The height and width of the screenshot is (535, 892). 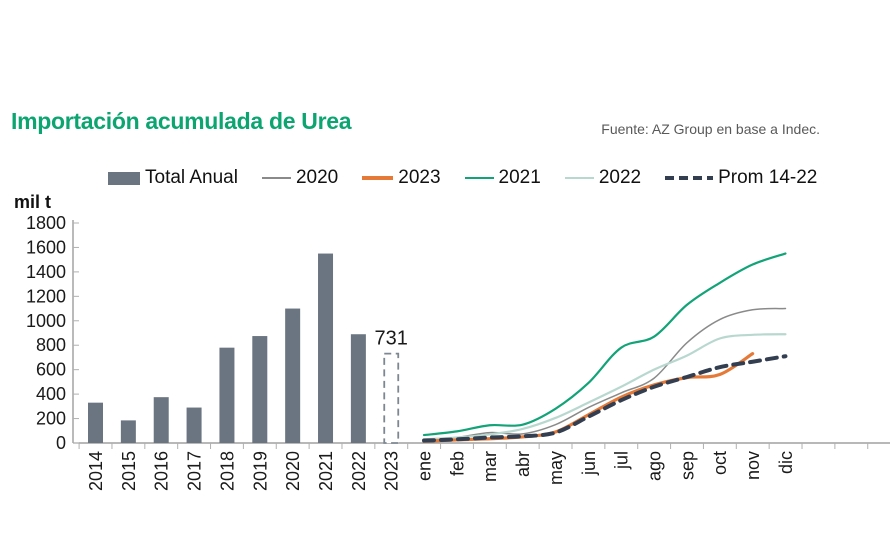 I want to click on x-month-label: jul, so click(x=622, y=460).